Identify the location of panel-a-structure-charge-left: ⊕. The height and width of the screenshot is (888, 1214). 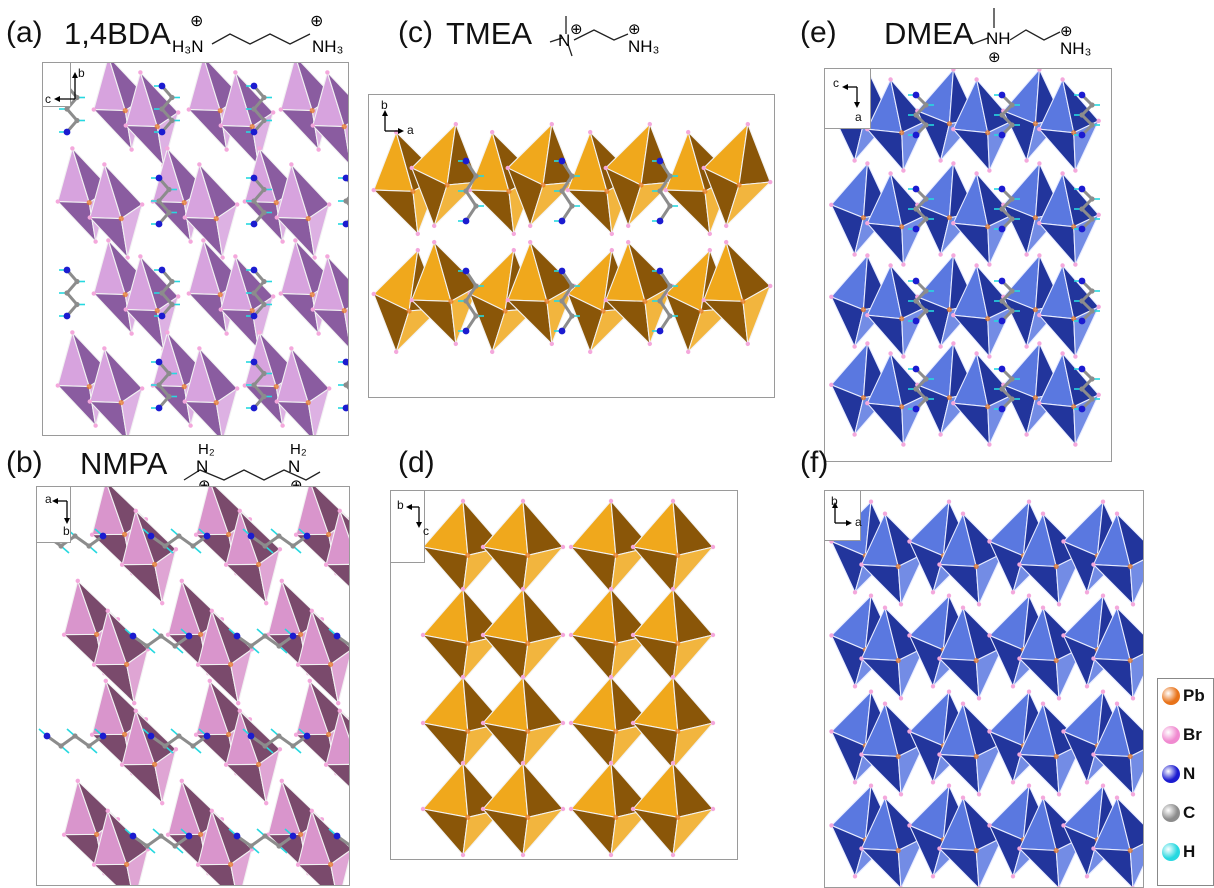
(196, 21).